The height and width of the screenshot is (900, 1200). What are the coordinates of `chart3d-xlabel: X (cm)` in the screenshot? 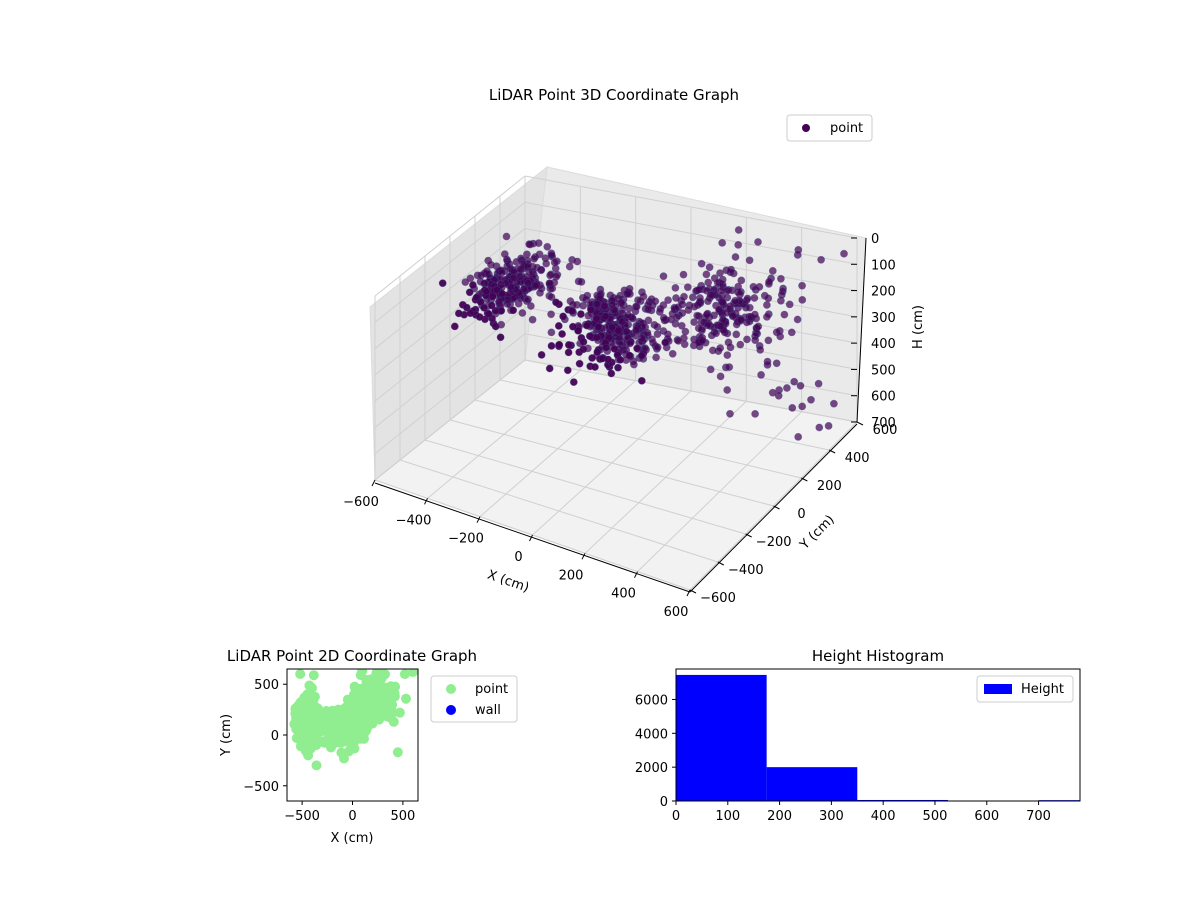 It's located at (508, 582).